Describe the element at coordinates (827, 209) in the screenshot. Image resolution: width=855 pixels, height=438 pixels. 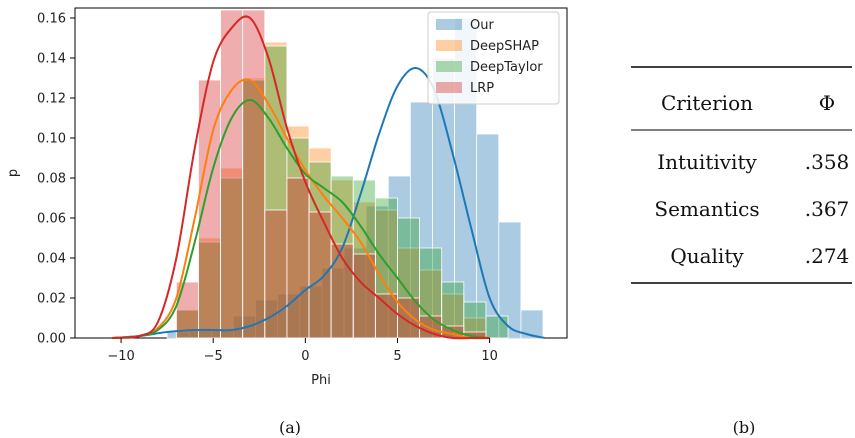
I see `table-row-value: .367` at that location.